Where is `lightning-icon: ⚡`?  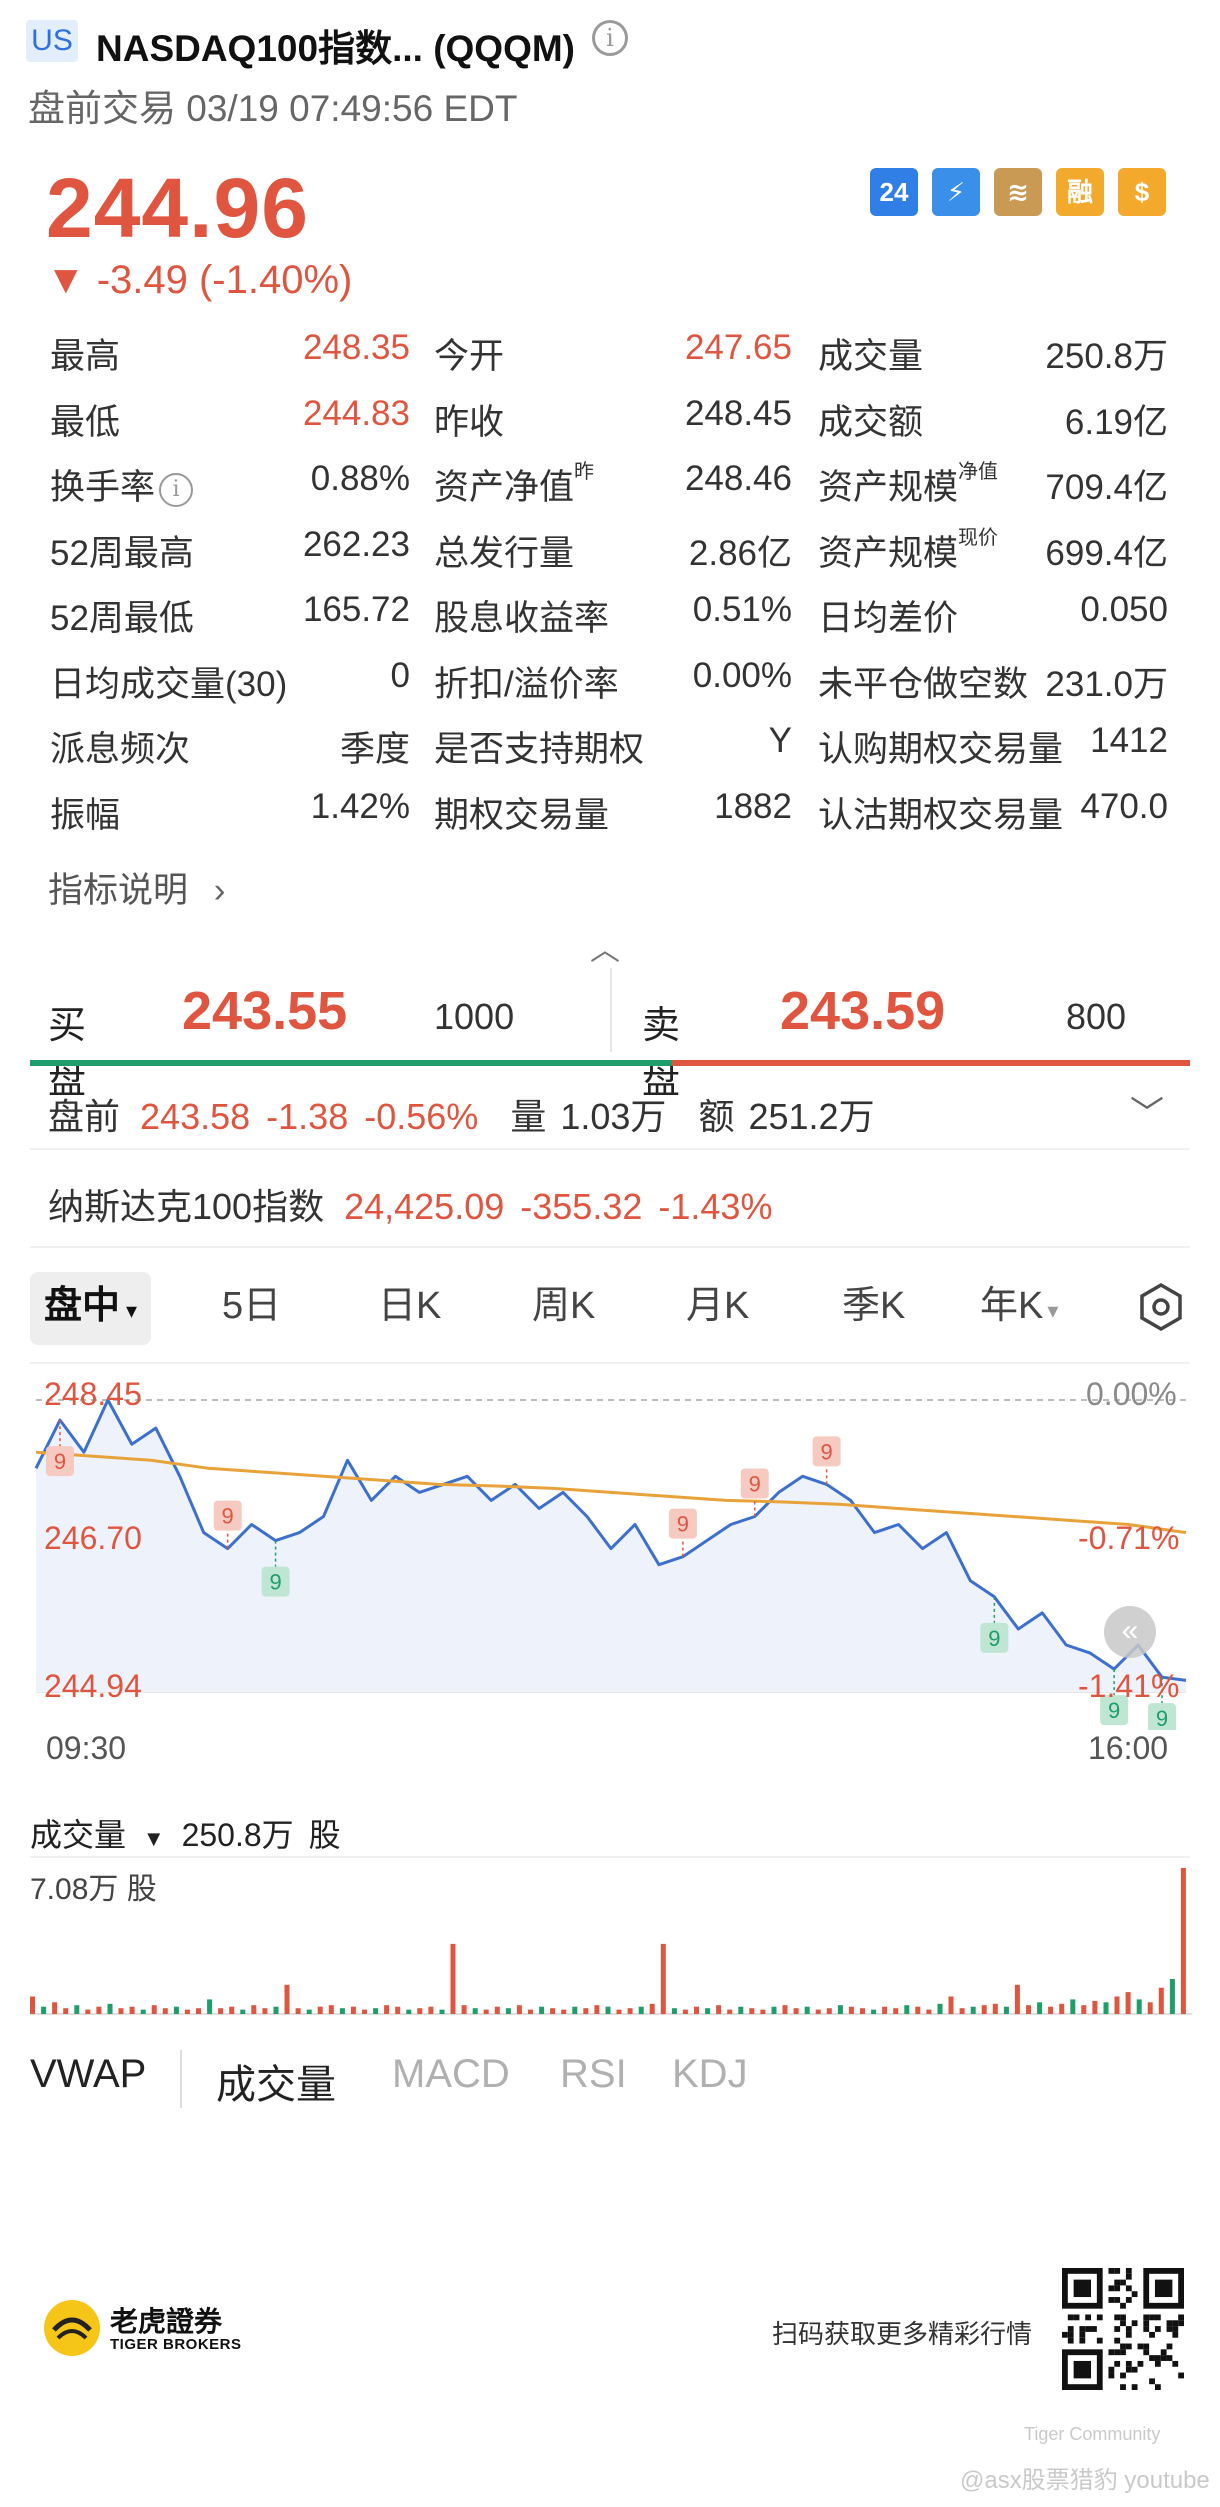
lightning-icon: ⚡ is located at coordinates (956, 192).